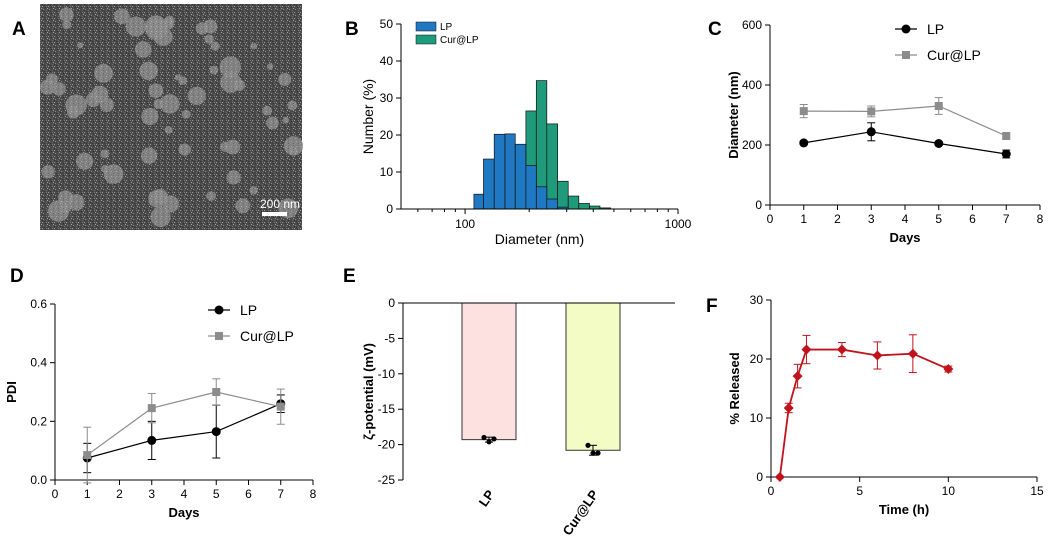 This screenshot has height=539, width=1052. I want to click on x-tick-label: 5, so click(859, 491).